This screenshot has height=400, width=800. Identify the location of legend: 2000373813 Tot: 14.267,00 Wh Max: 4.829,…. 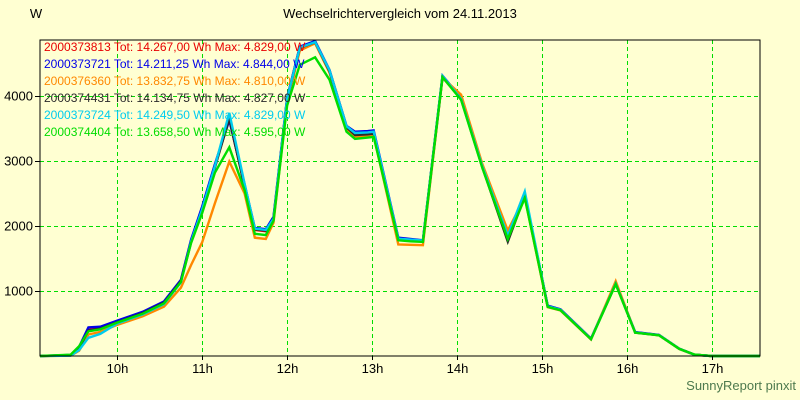
(175, 89).